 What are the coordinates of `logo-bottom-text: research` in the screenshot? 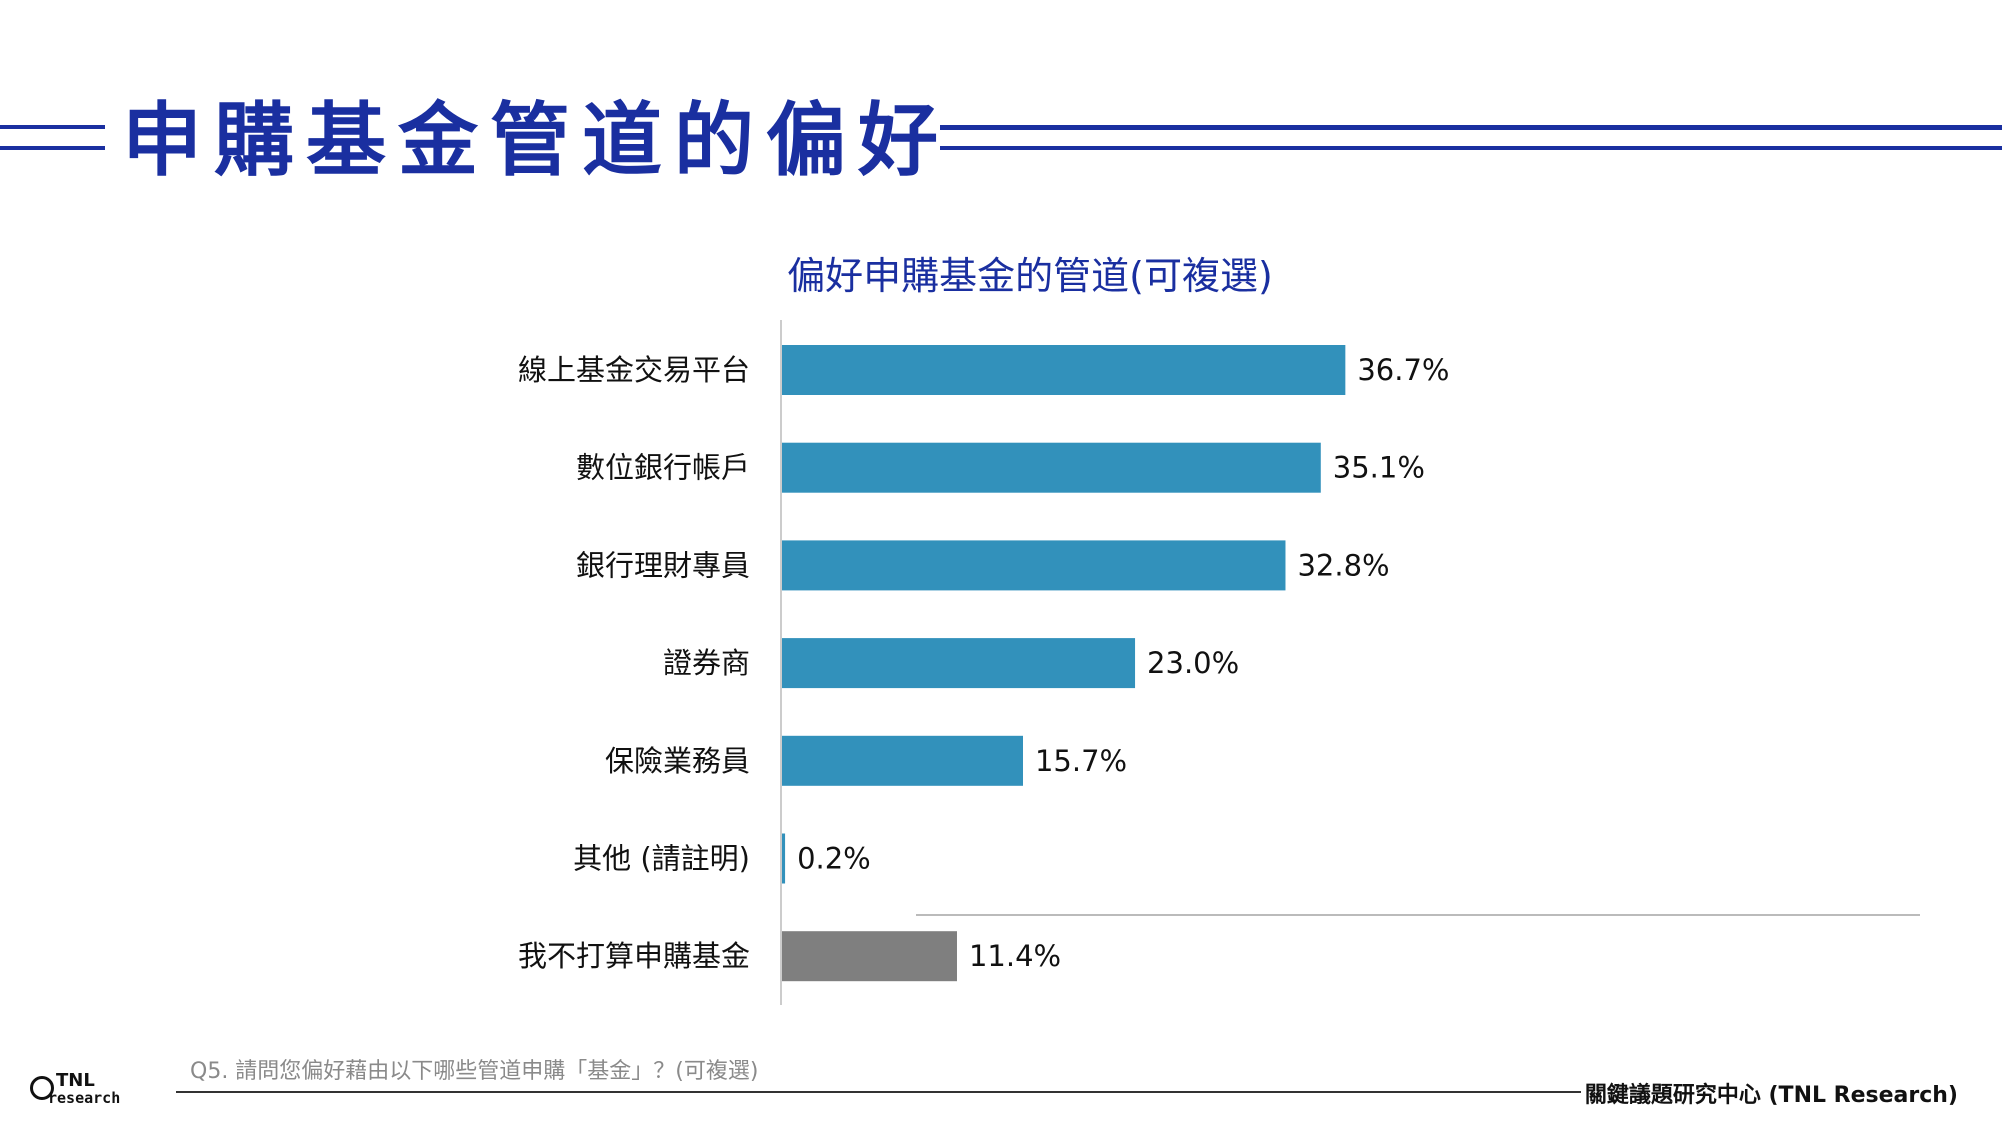 It's located at (84, 1098).